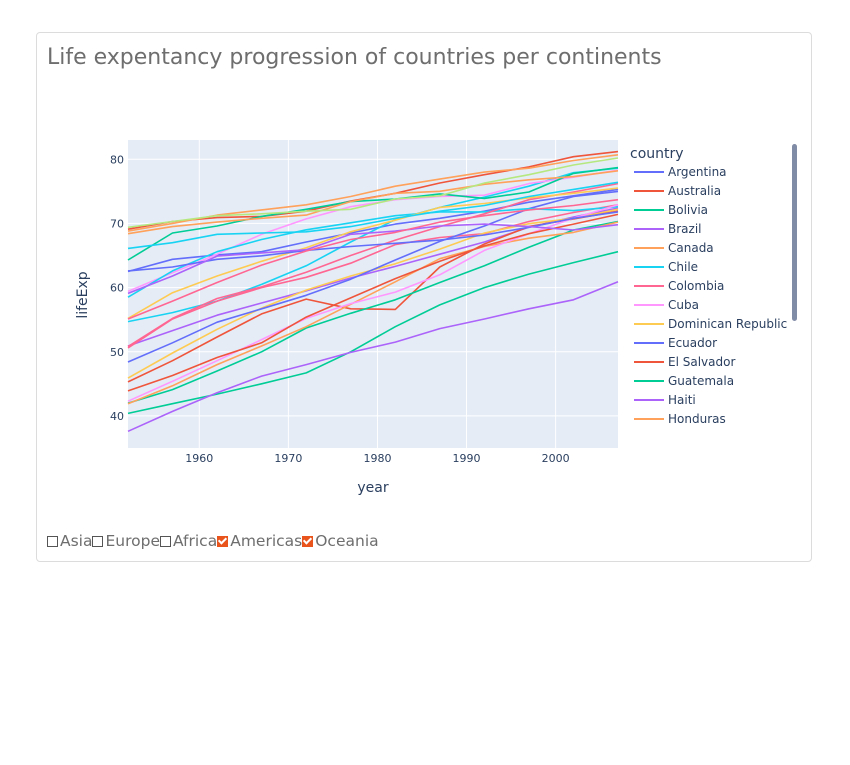  I want to click on checkbox-oceania: Oceania, so click(340, 541).